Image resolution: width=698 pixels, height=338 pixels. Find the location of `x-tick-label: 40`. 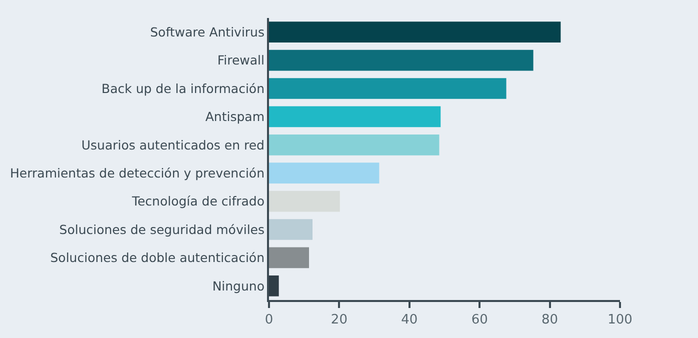

x-tick-label: 40 is located at coordinates (409, 320).